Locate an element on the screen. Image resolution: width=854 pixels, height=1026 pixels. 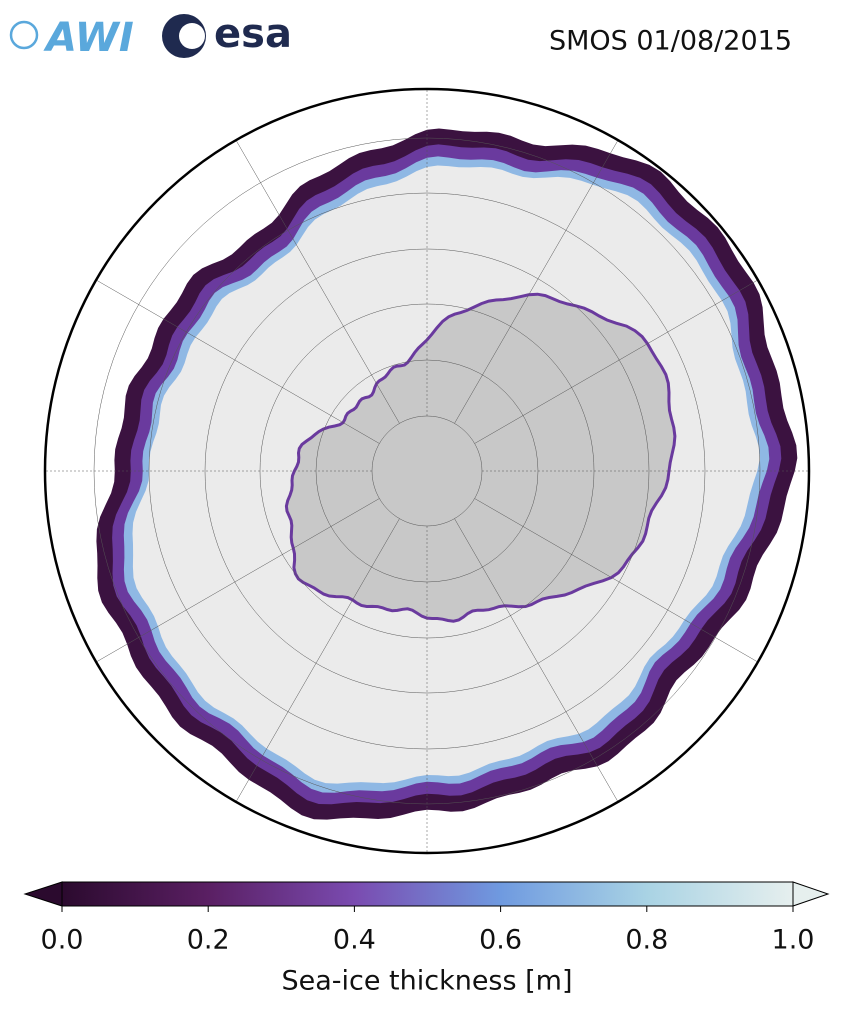
esa-logo: esa is located at coordinates (227, 34).